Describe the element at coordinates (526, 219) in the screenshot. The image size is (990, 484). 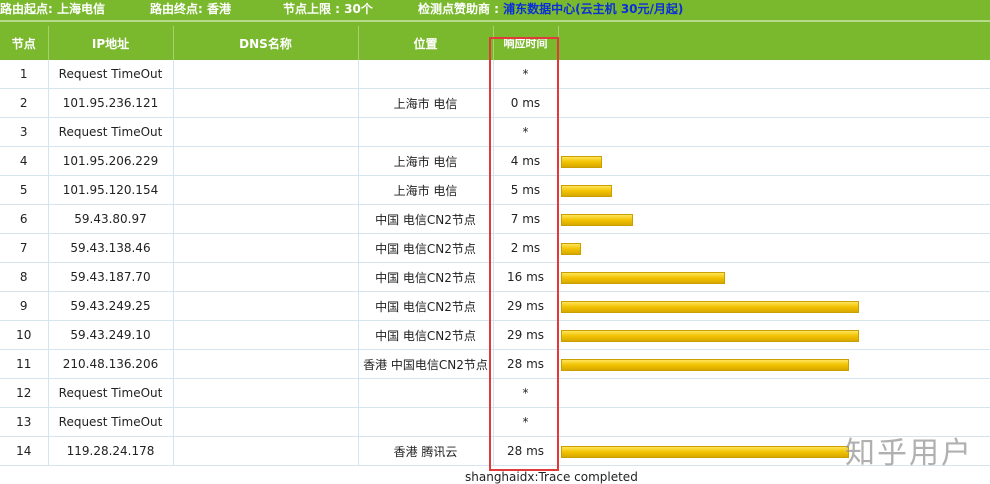
I see `response-time: 7 ms` at that location.